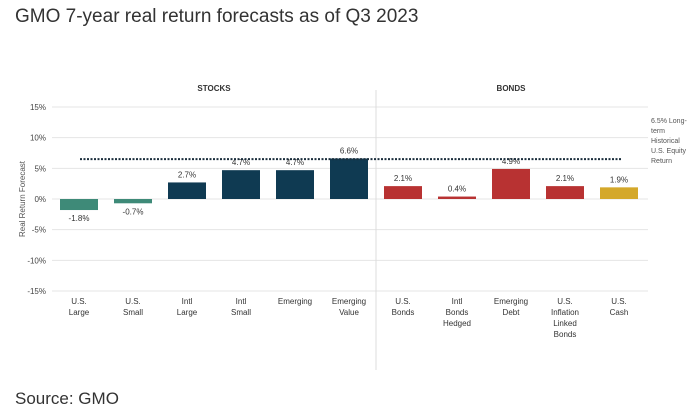  I want to click on x-tick-label: U.S. Small, so click(133, 307).